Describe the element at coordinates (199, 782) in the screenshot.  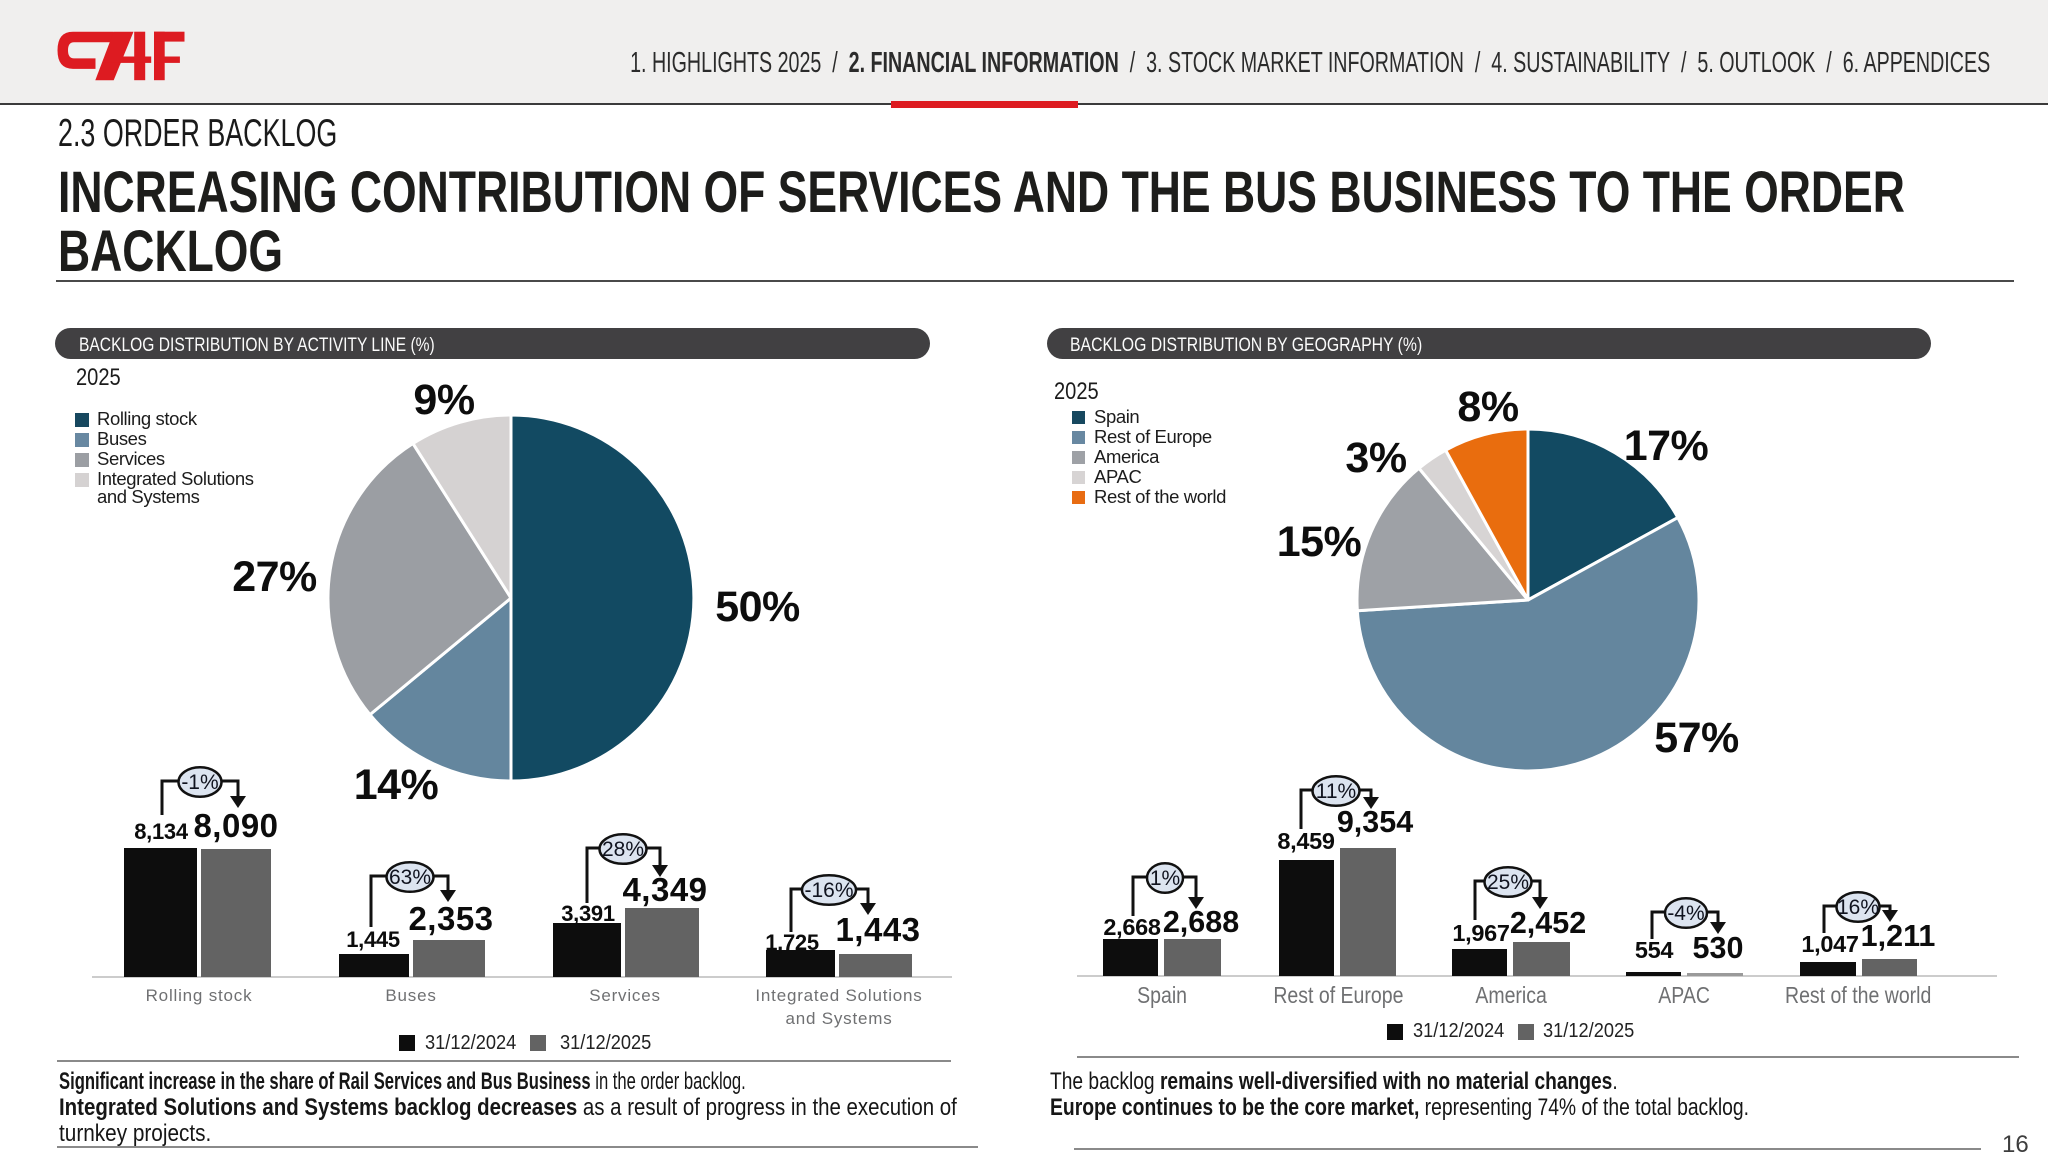
I see `svg-text: -1%` at that location.